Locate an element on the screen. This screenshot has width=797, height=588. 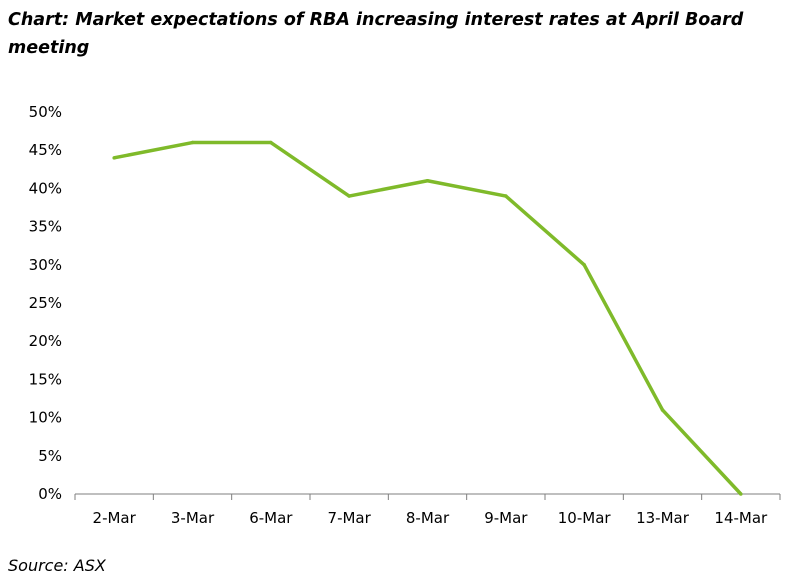
y-tick-label: 40% is located at coordinates (45, 188).